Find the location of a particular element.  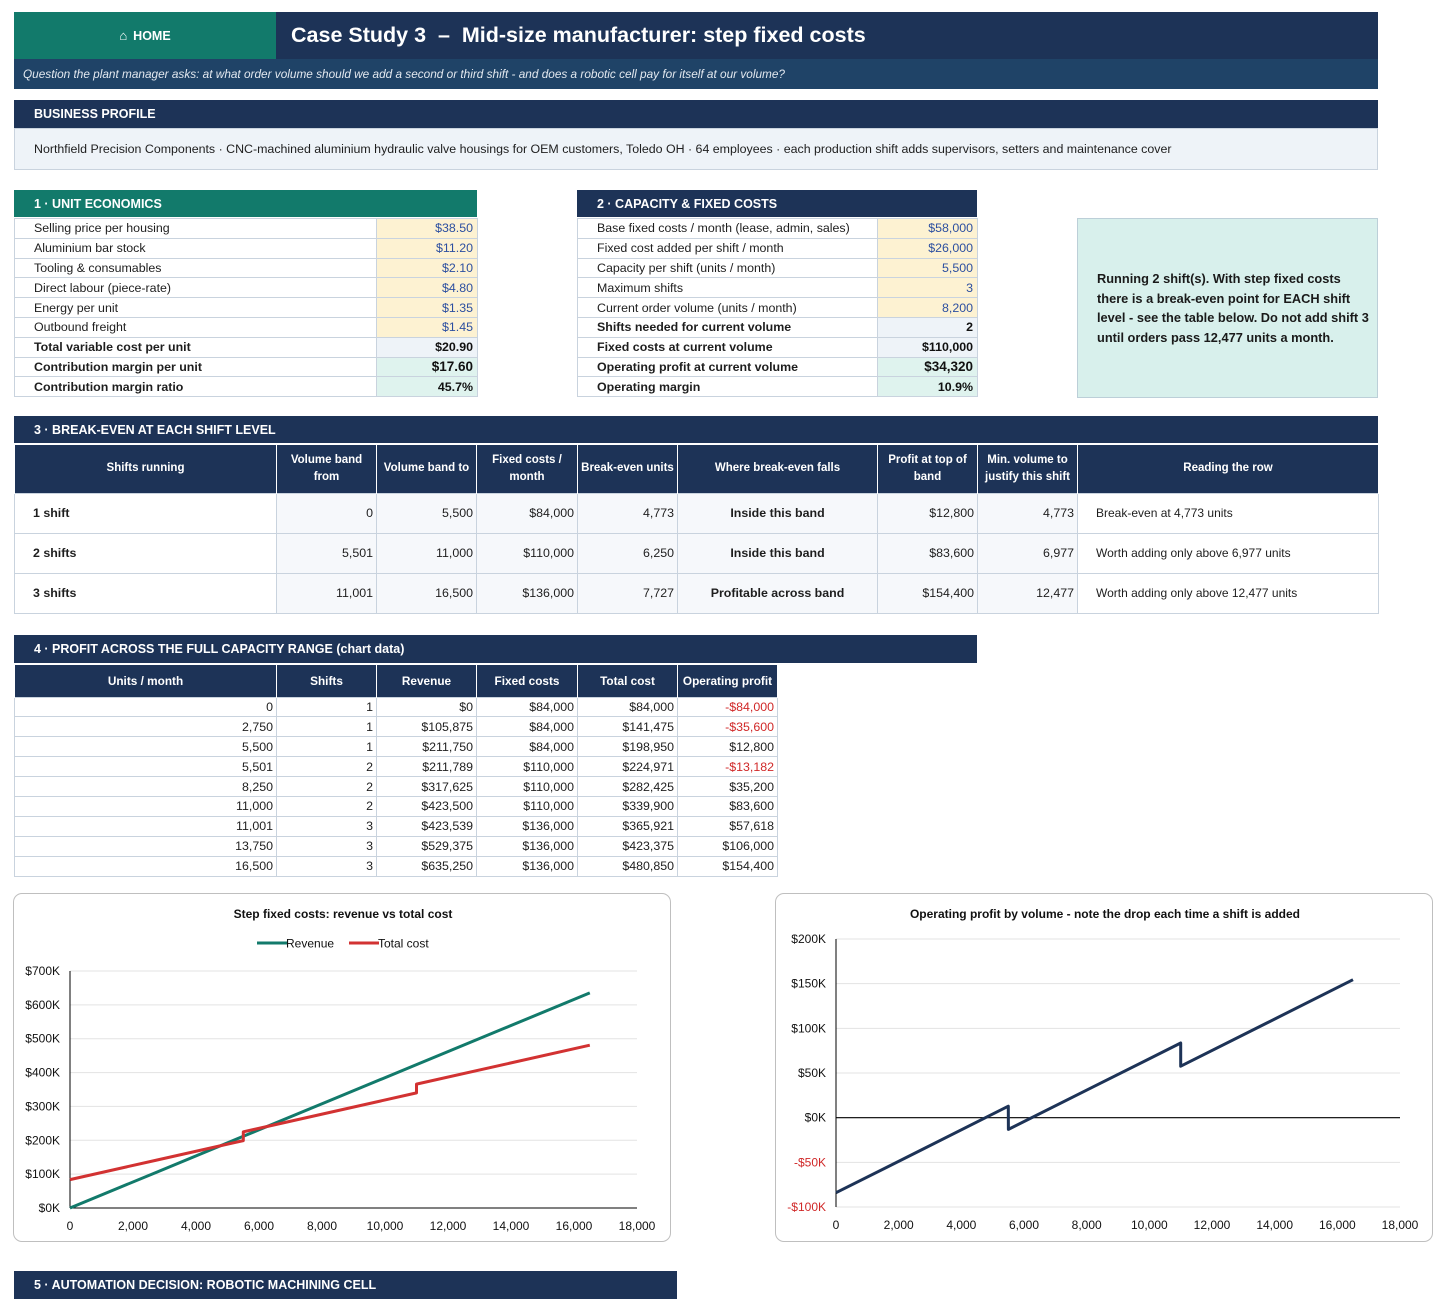

capacity-value: $34,320 is located at coordinates (927, 367).